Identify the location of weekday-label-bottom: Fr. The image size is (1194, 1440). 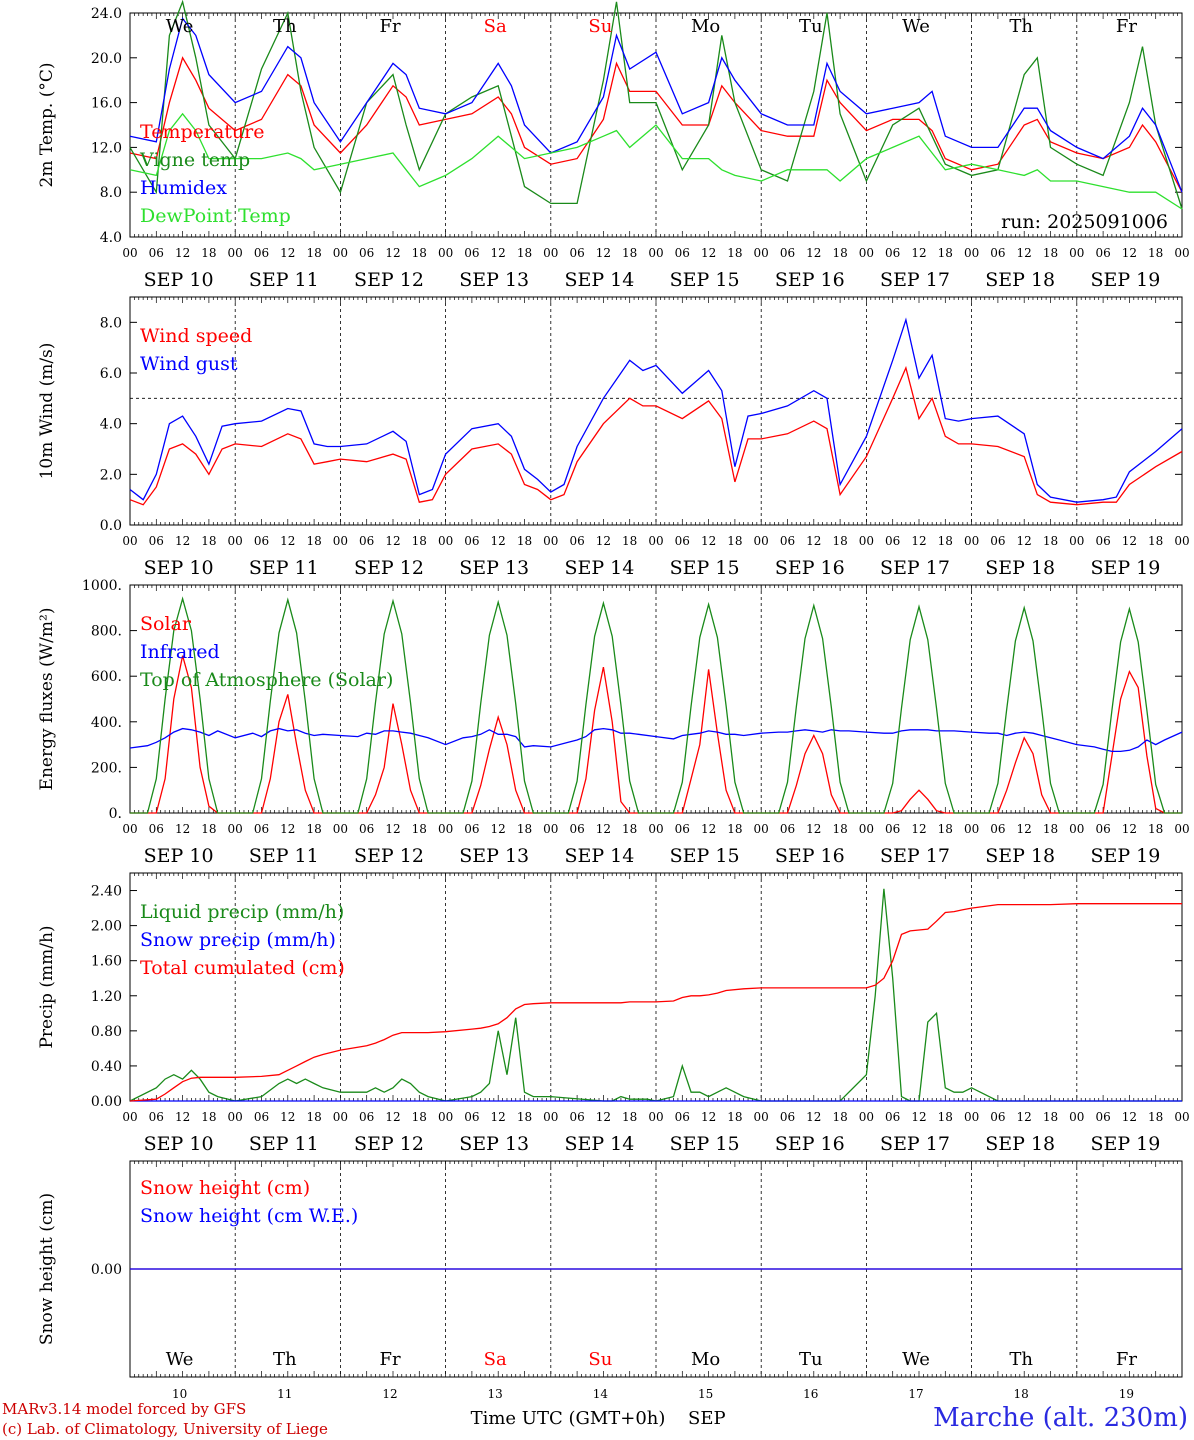
(389, 1359).